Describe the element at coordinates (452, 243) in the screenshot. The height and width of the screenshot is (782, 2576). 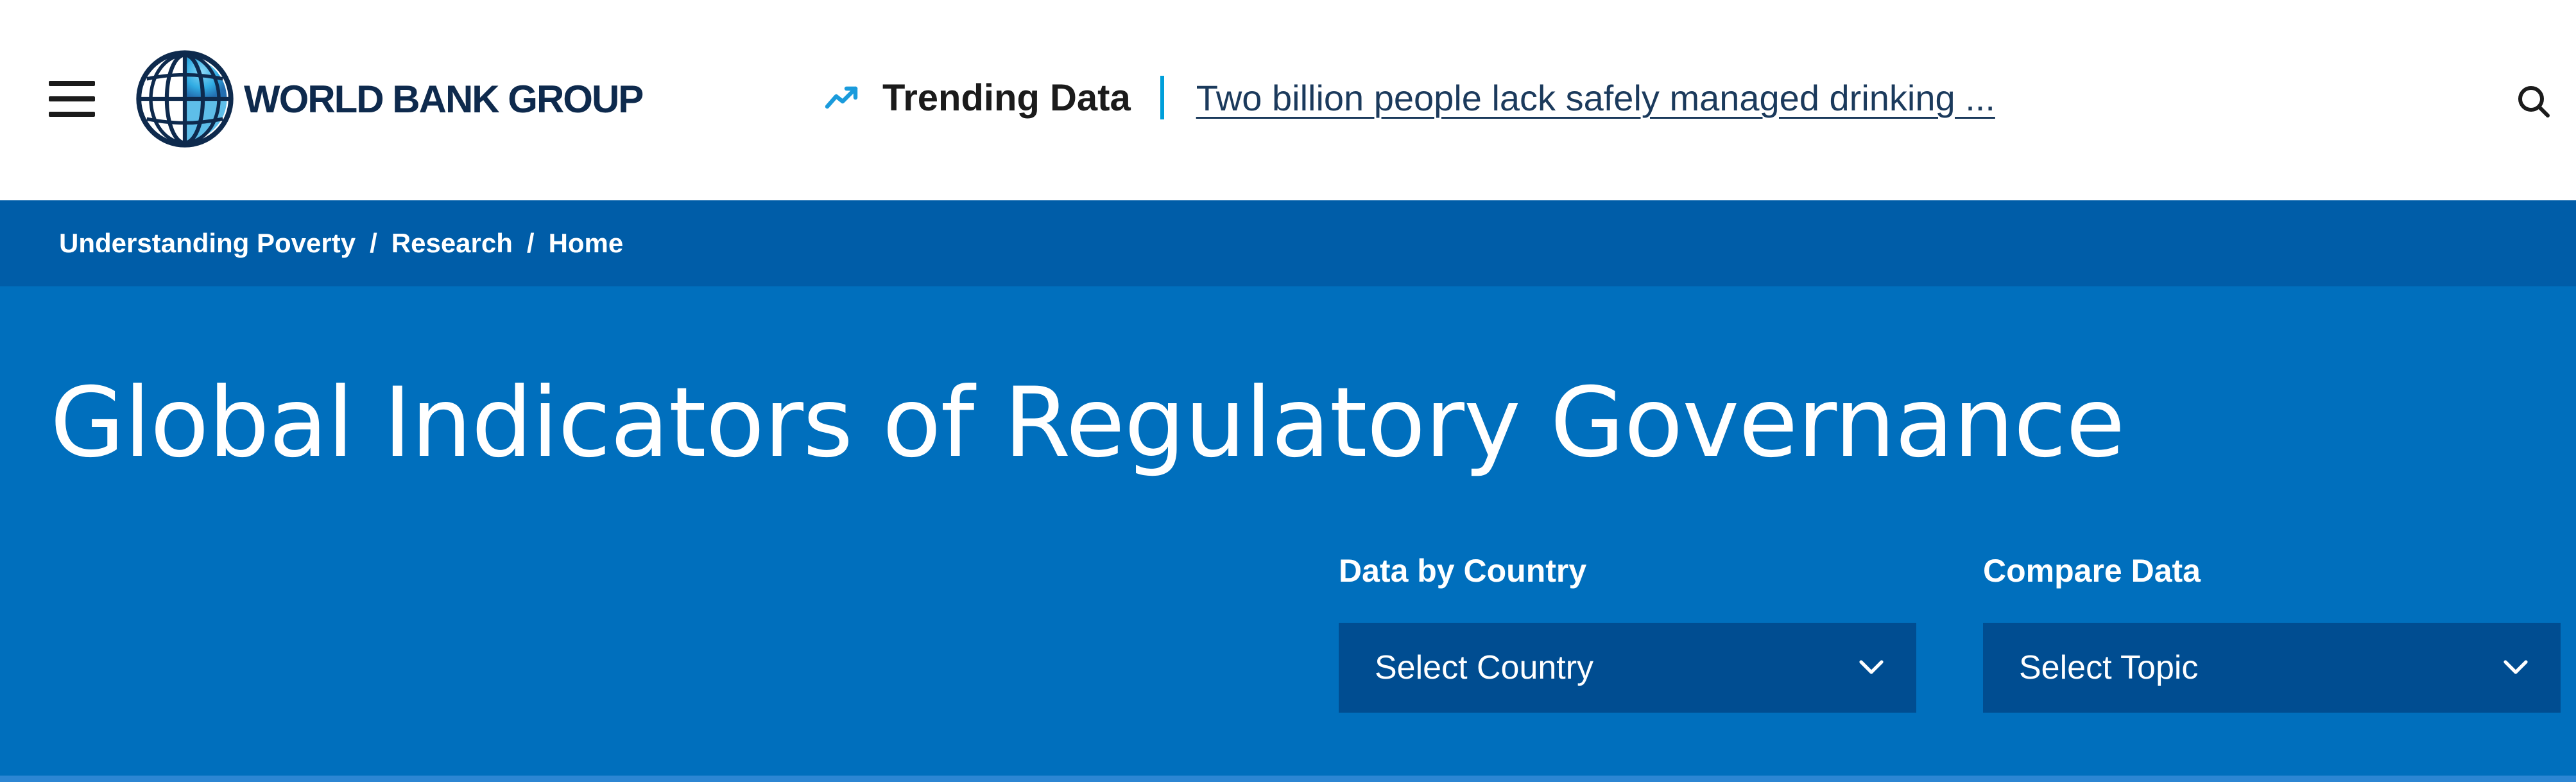
I see `breadcrumb-research: Research` at that location.